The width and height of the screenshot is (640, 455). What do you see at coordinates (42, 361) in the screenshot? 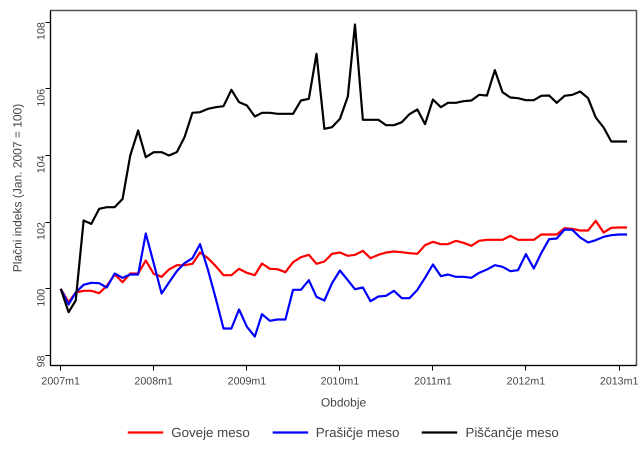
I see `y-tick-label: 98` at bounding box center [42, 361].